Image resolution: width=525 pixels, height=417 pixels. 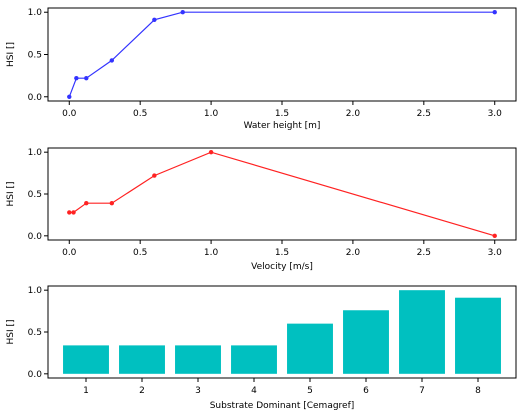 I want to click on x-tick-label: 4, so click(x=254, y=391).